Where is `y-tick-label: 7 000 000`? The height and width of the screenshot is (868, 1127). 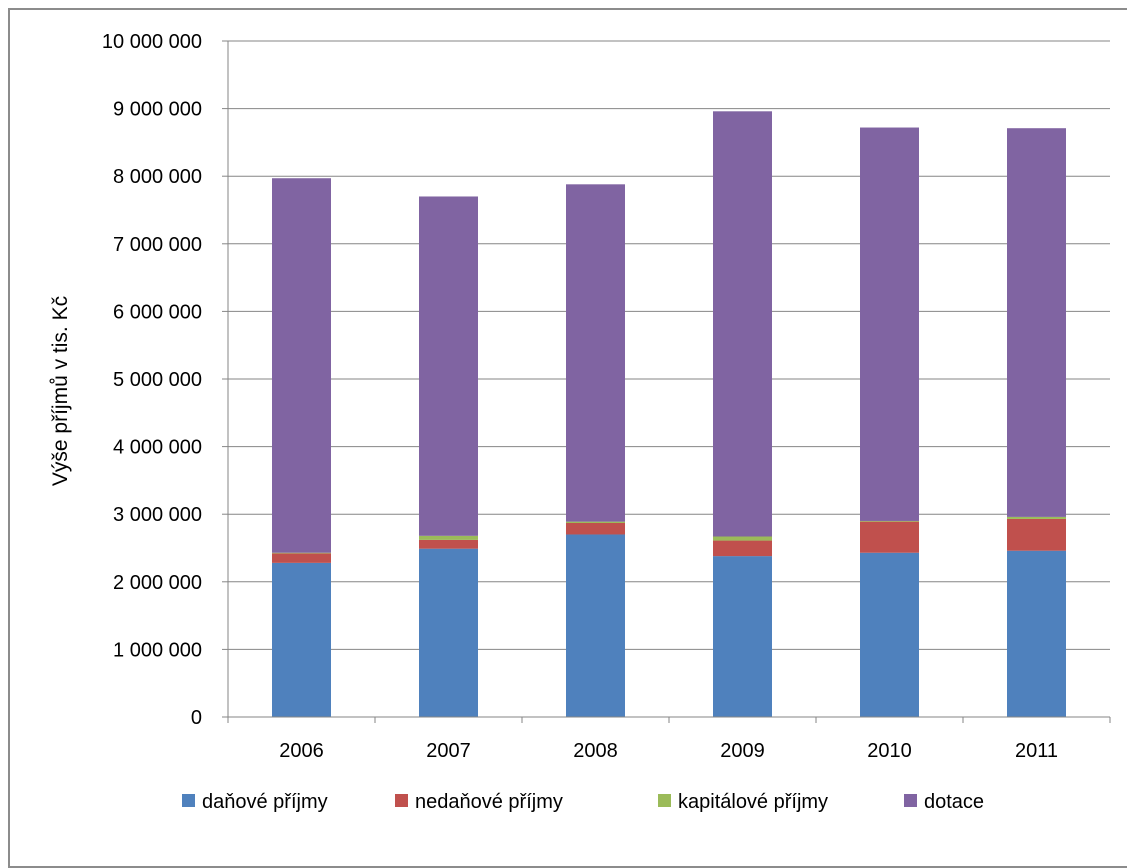 y-tick-label: 7 000 000 is located at coordinates (157, 245).